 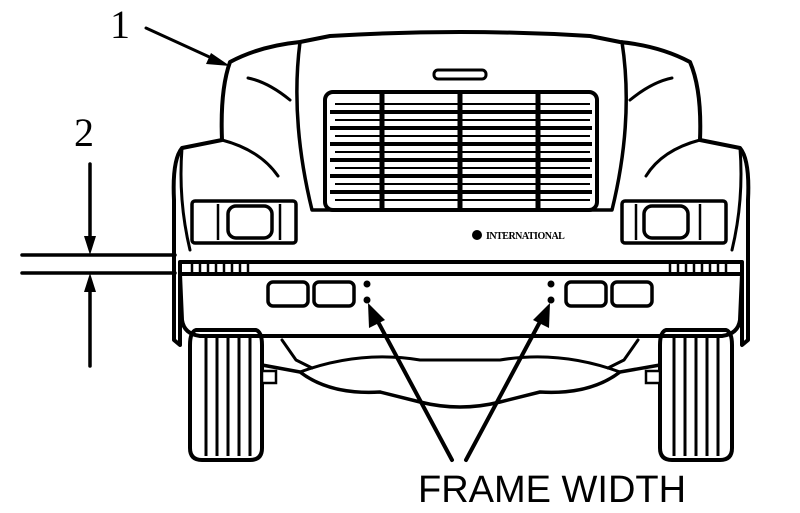 What do you see at coordinates (90, 282) in the screenshot?
I see `dimension-arrow-up` at bounding box center [90, 282].